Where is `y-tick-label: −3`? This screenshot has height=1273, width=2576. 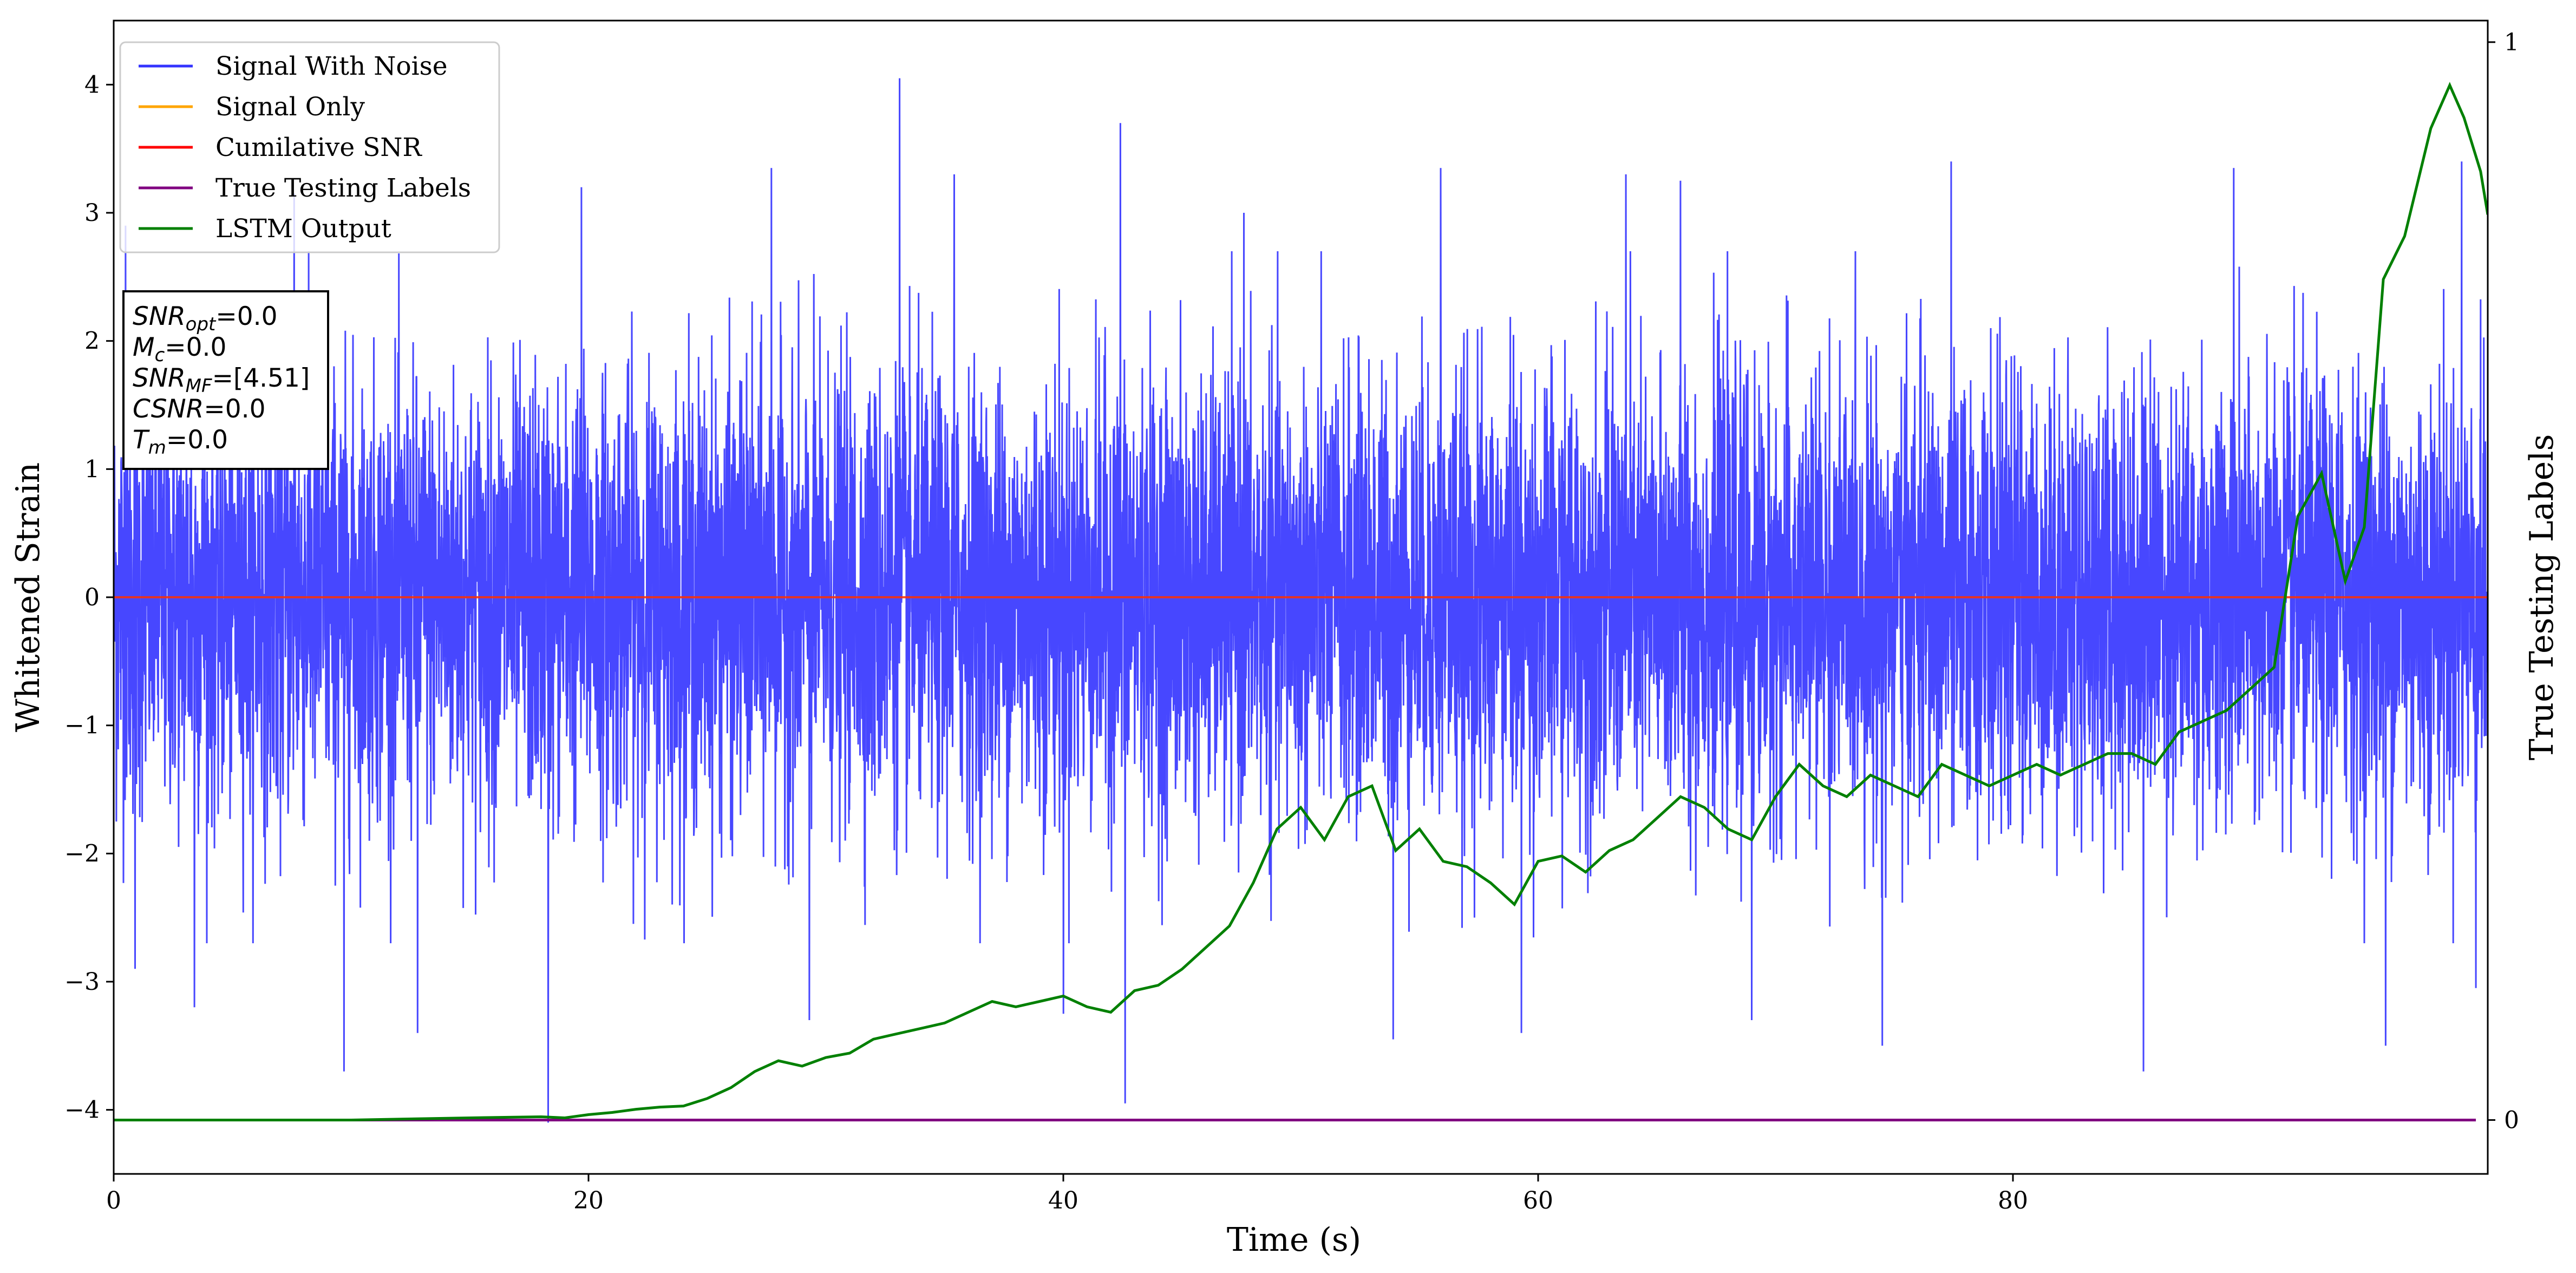
y-tick-label: −3 is located at coordinates (82, 982).